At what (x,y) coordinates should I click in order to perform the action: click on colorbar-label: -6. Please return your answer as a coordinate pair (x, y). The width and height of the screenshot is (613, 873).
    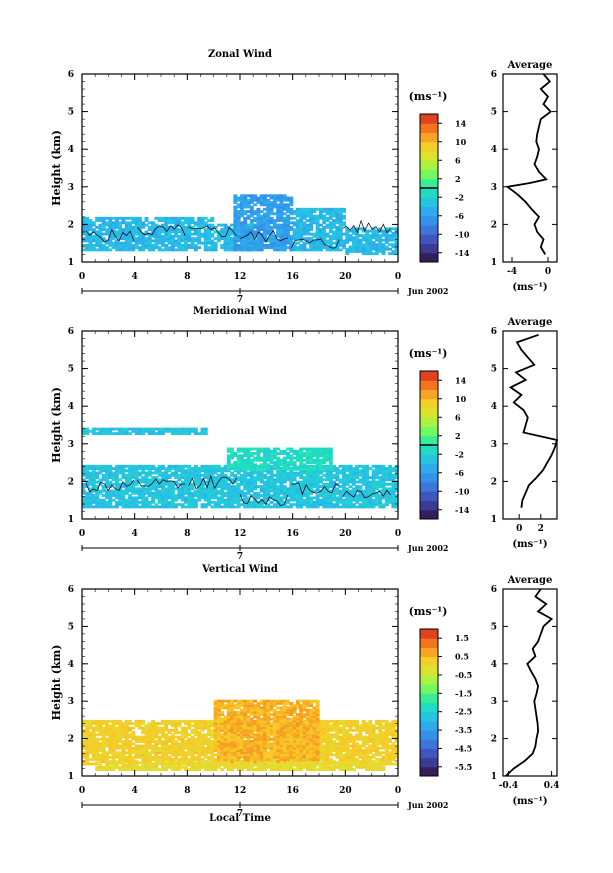
    Looking at the image, I should click on (459, 473).